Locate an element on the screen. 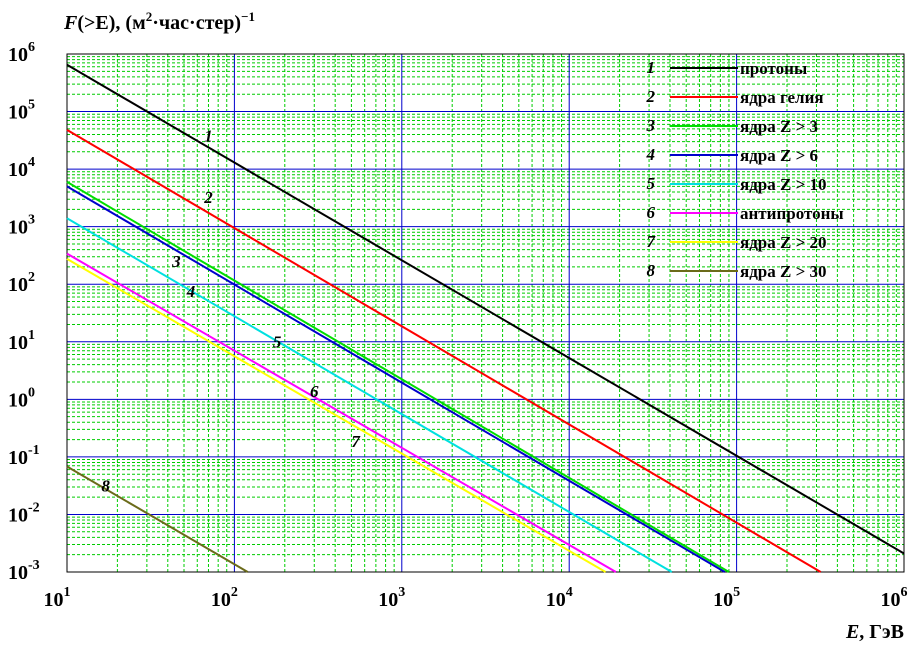 This screenshot has width=922, height=646. curve-number-1: 1 is located at coordinates (208, 136).